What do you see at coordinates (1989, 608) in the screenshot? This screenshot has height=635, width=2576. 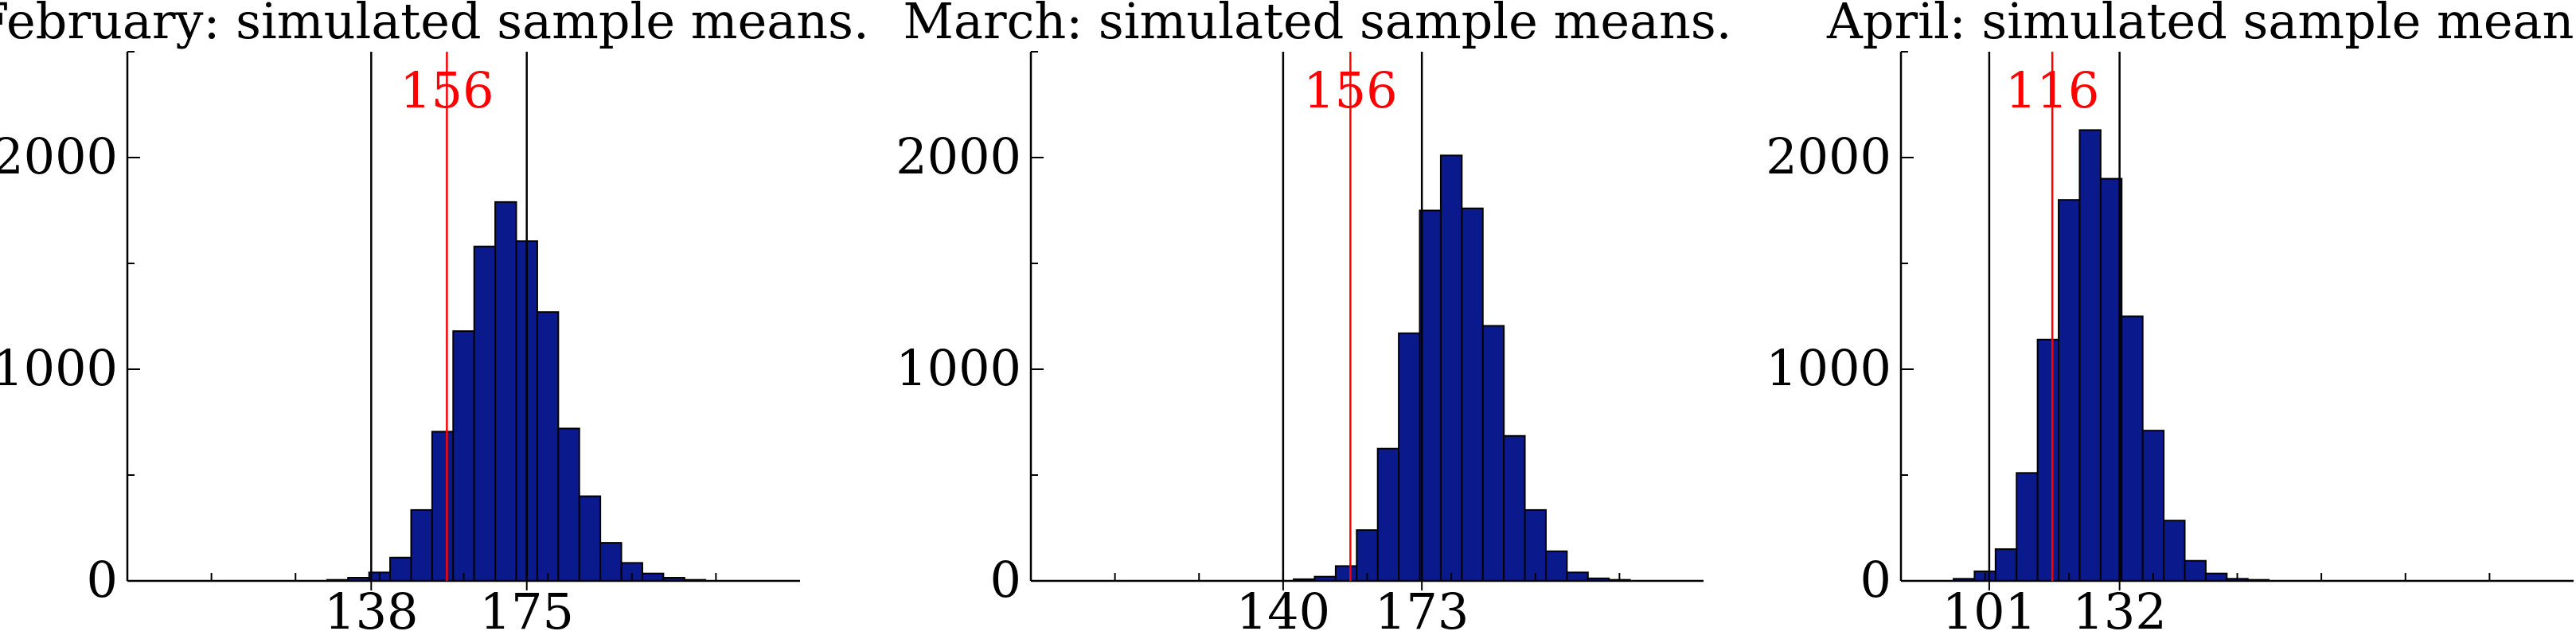 I see `interval-tick-label: 101` at bounding box center [1989, 608].